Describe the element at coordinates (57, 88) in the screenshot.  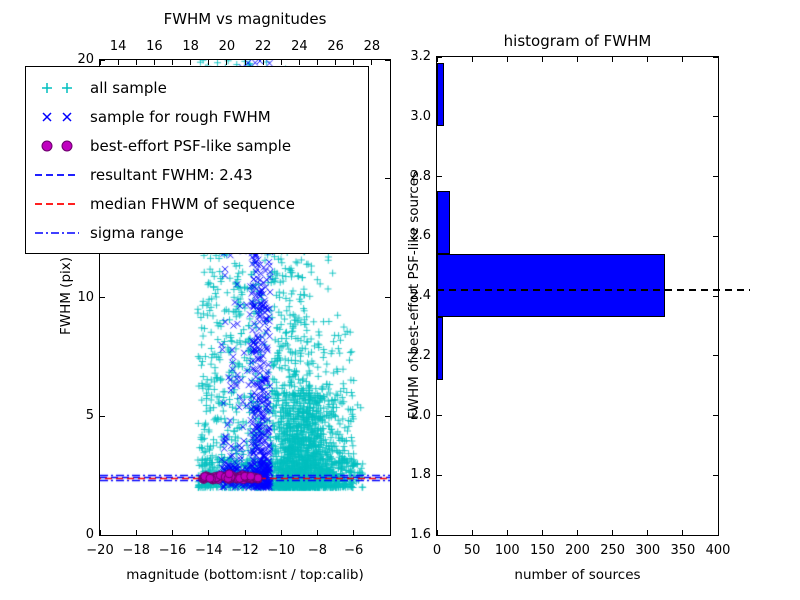
I see `plus-marker-icon` at that location.